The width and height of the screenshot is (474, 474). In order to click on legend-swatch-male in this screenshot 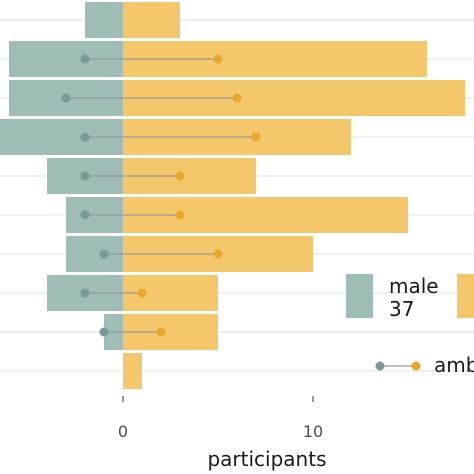, I will do `click(359, 296)`.